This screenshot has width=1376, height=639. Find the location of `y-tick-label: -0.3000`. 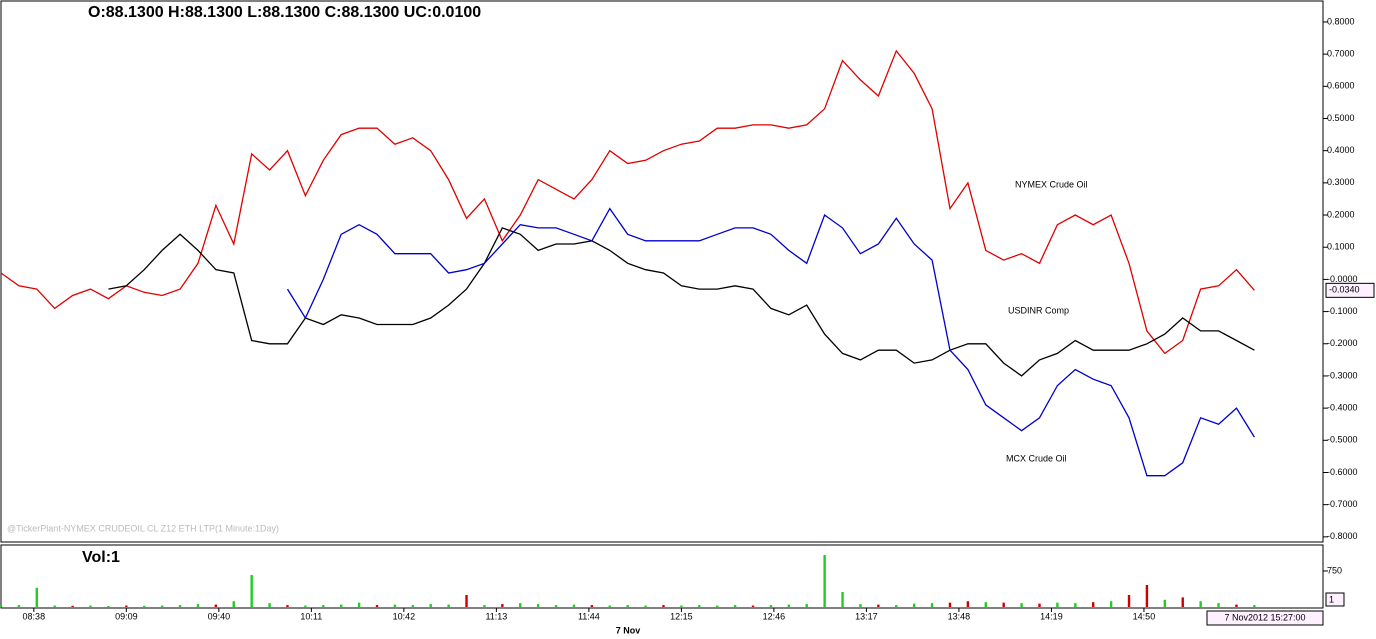

y-tick-label: -0.3000 is located at coordinates (1342, 375).